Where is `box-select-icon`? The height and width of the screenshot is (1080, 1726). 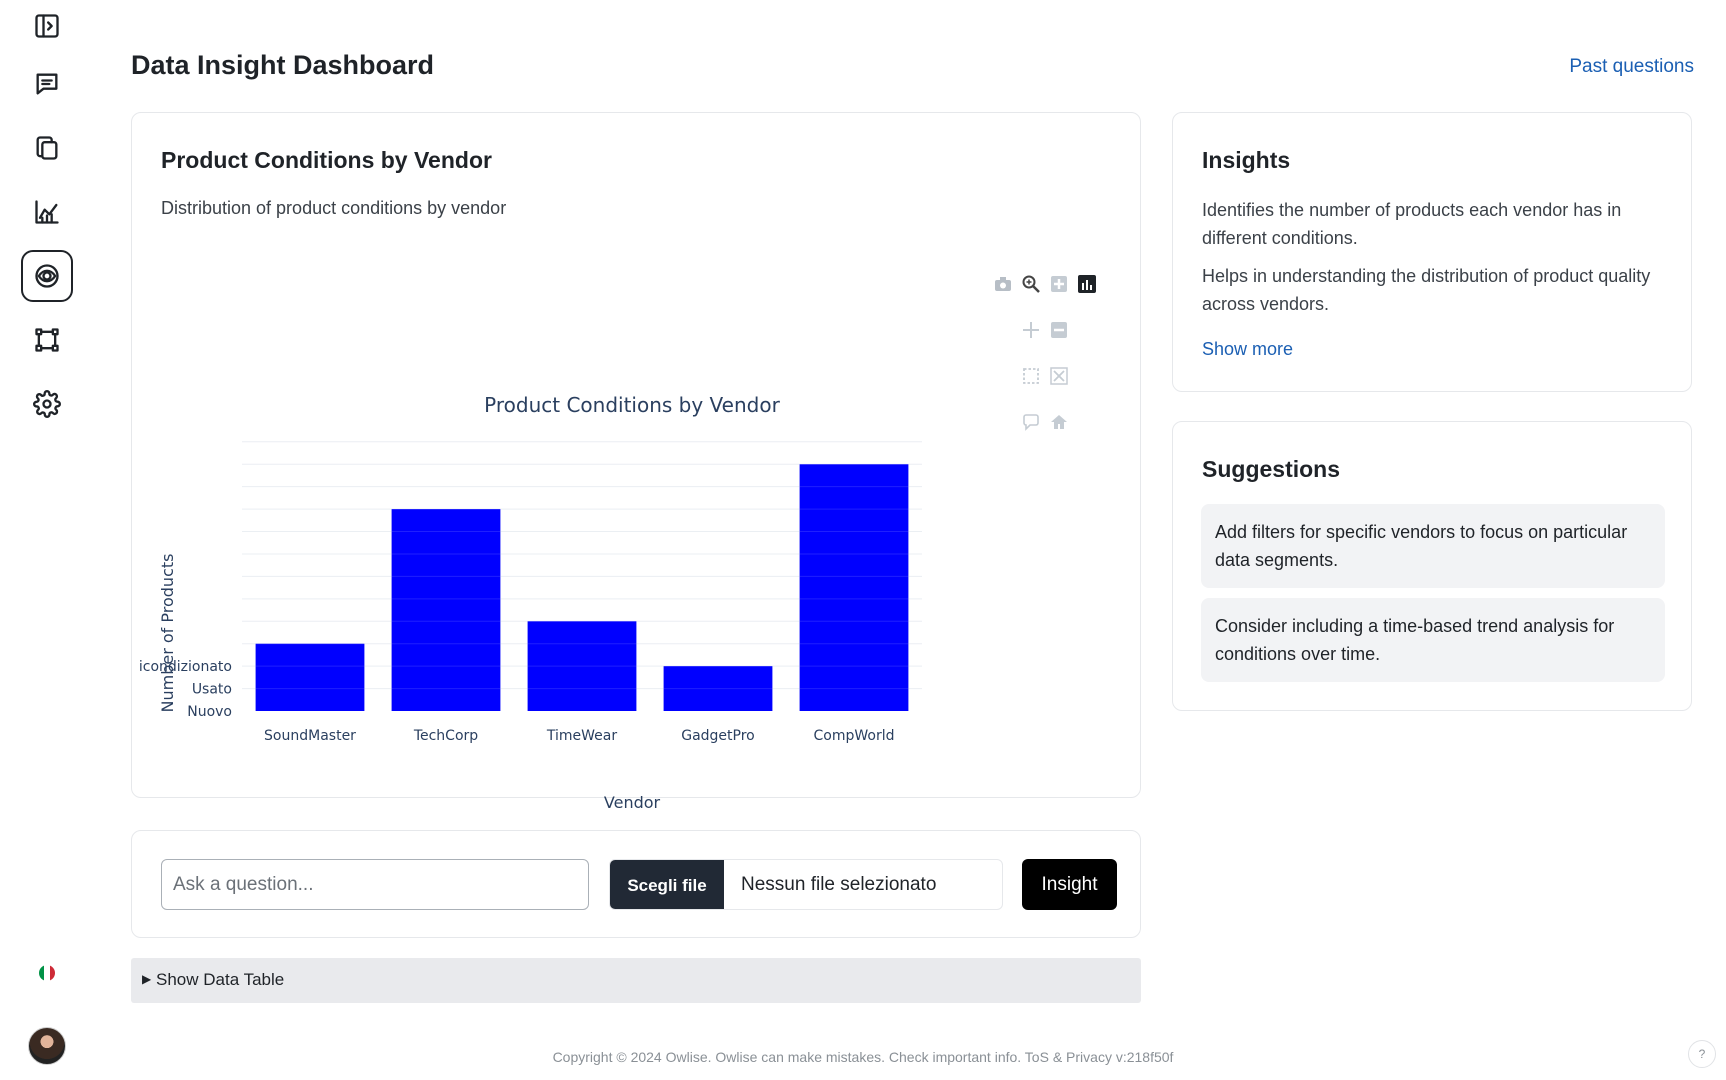 box-select-icon is located at coordinates (1031, 376).